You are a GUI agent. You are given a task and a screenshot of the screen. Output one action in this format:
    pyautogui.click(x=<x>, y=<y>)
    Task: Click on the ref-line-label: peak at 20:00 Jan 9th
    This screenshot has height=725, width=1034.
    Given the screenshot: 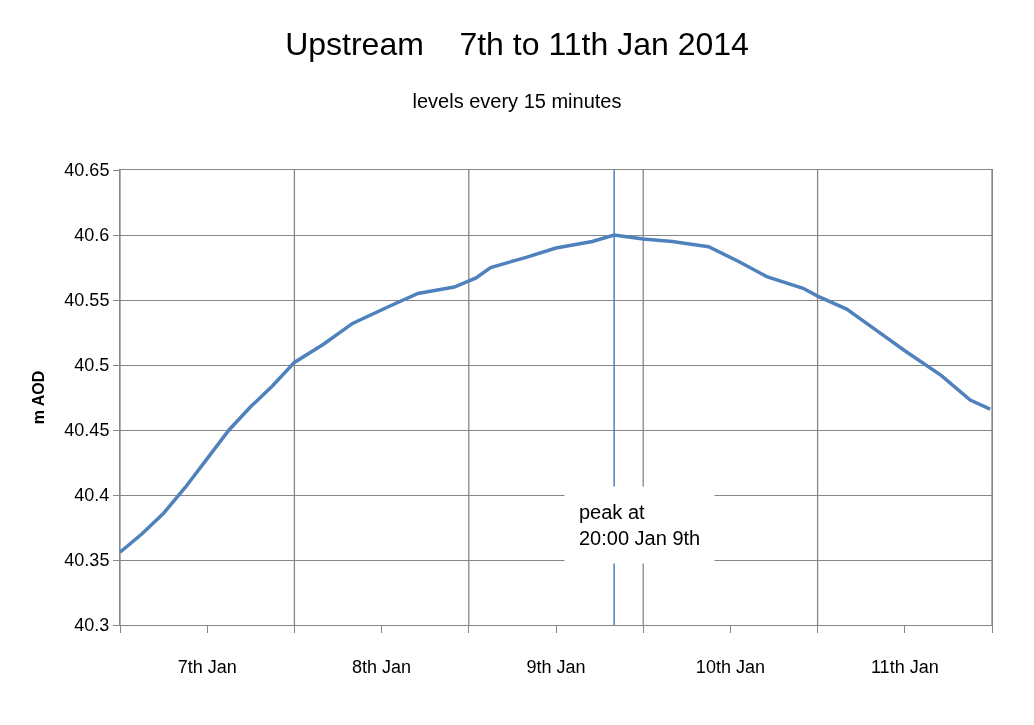 What is the action you would take?
    pyautogui.click(x=640, y=525)
    